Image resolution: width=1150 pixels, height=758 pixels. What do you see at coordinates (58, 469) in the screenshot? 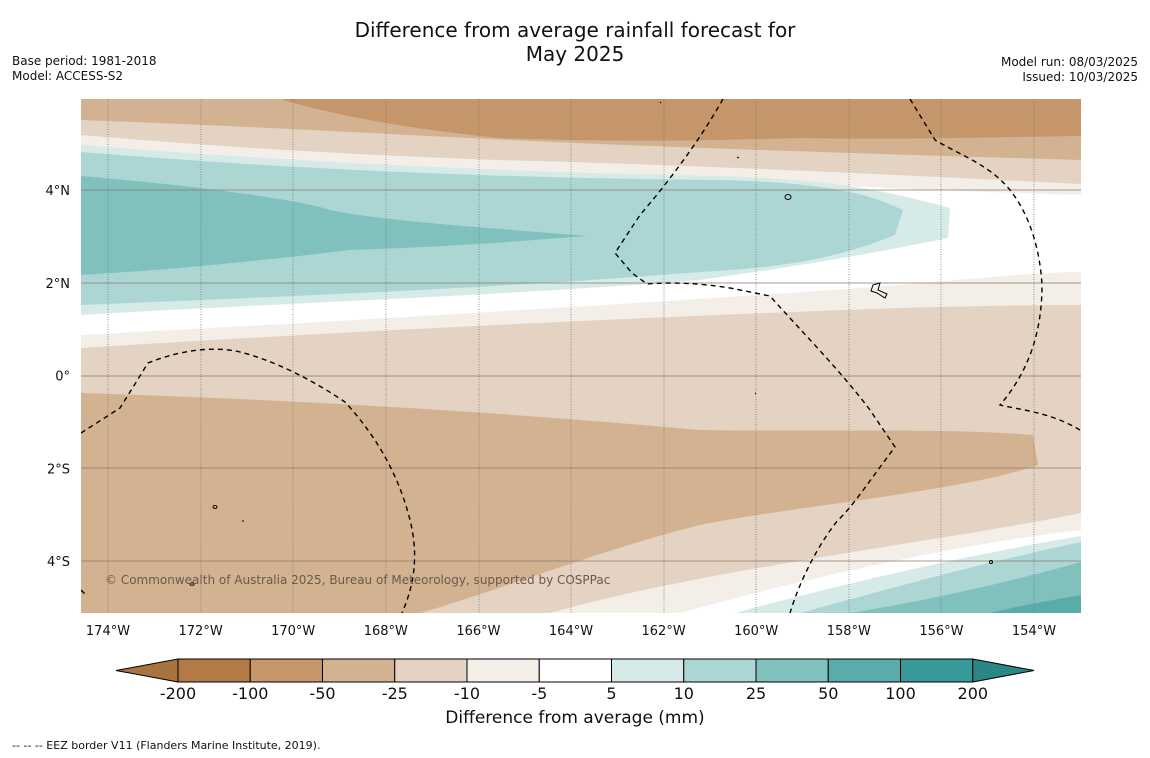
I see `lat-label: 2°S` at bounding box center [58, 469].